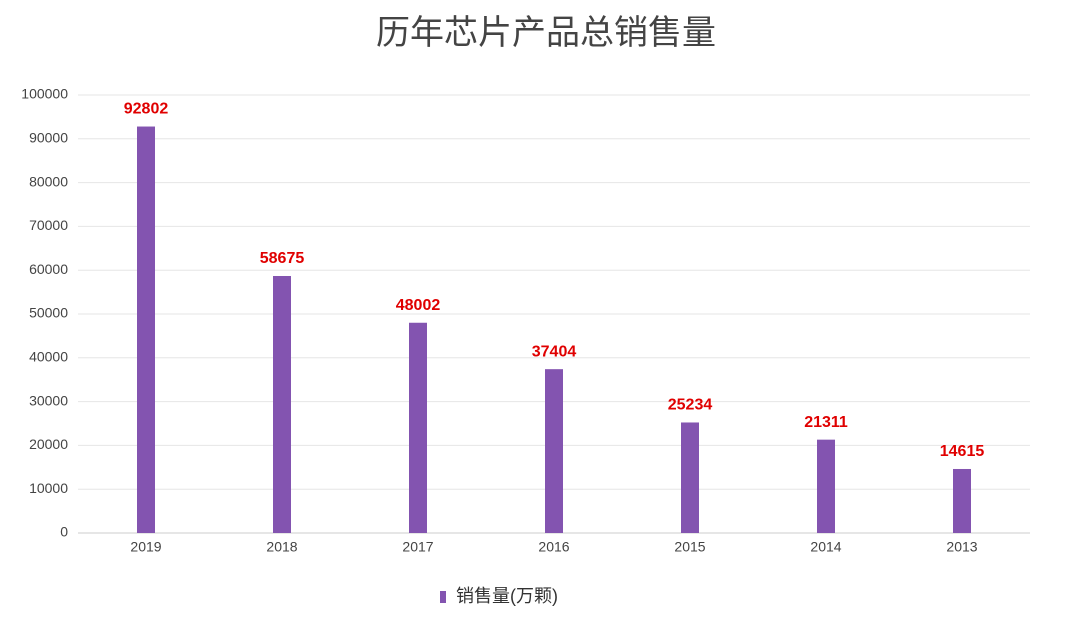 Image resolution: width=1067 pixels, height=626 pixels. I want to click on data-label: 25234, so click(690, 405).